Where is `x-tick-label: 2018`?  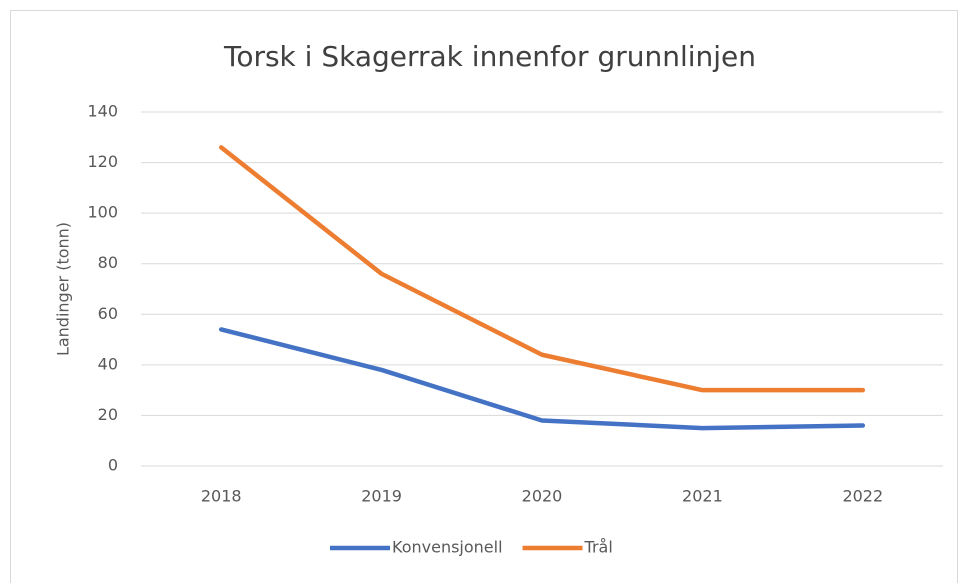
x-tick-label: 2018 is located at coordinates (221, 496).